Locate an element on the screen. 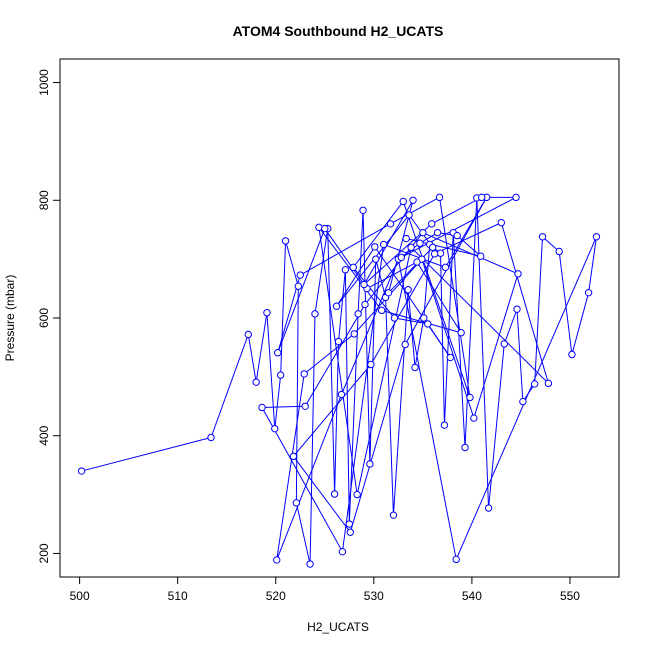 The height and width of the screenshot is (655, 650). chart-title: ATOM4 Southbound H2_UCATS is located at coordinates (338, 31).